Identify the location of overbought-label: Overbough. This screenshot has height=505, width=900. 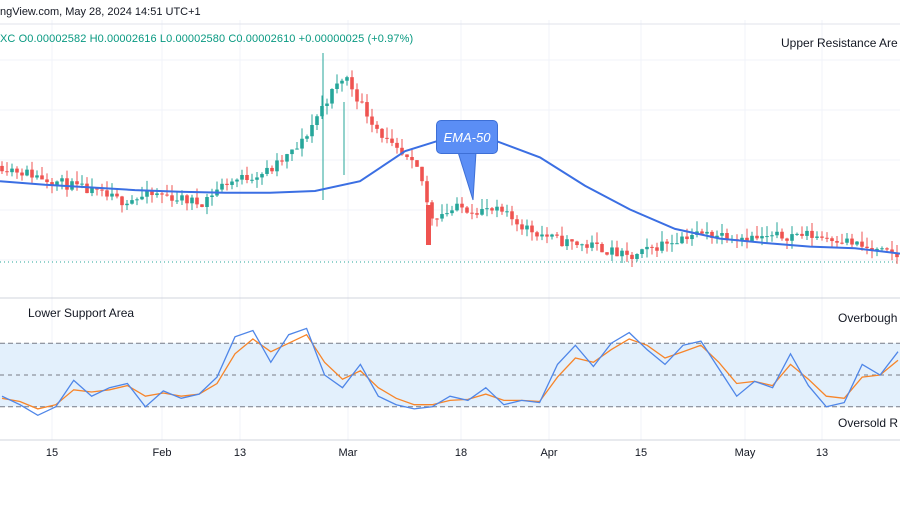
(868, 318).